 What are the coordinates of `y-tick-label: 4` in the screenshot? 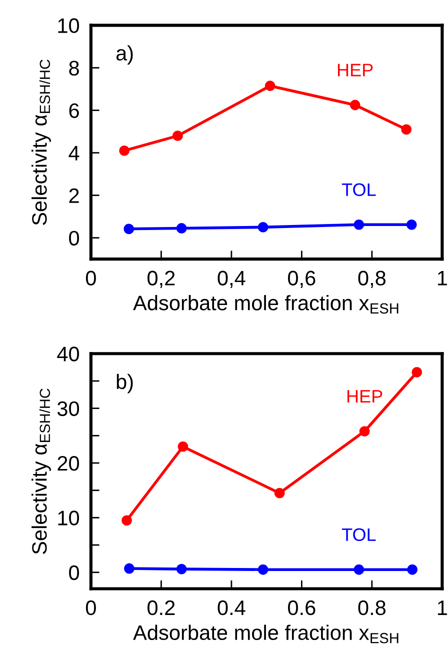 It's located at (74, 153).